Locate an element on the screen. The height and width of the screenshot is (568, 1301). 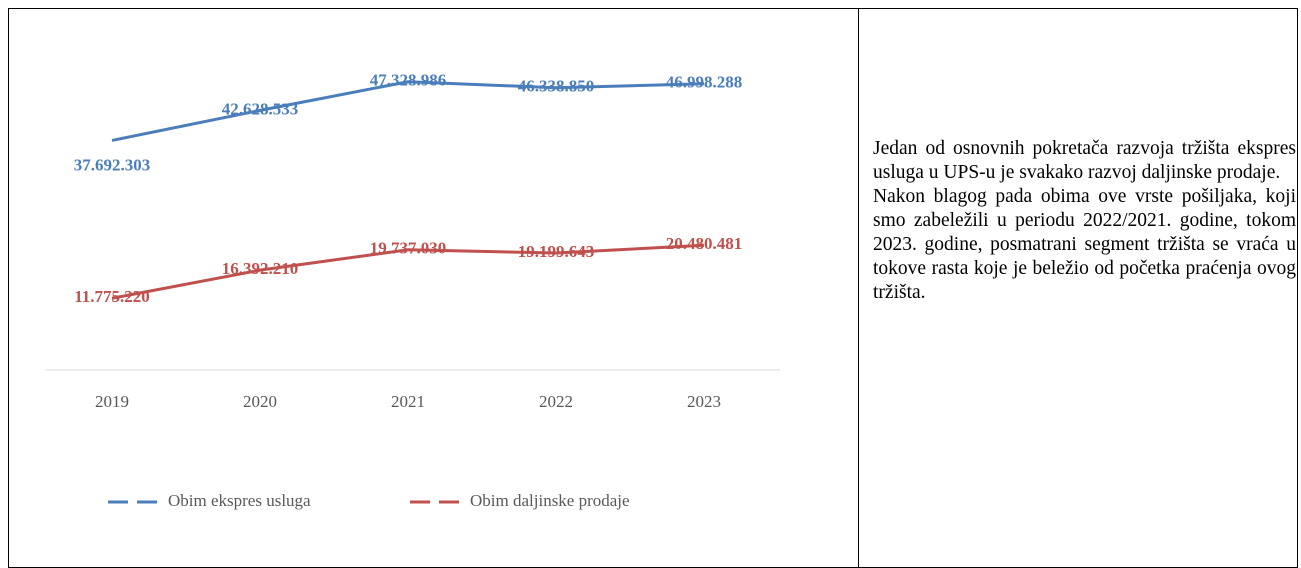
x-tick-label: 2020 is located at coordinates (260, 401).